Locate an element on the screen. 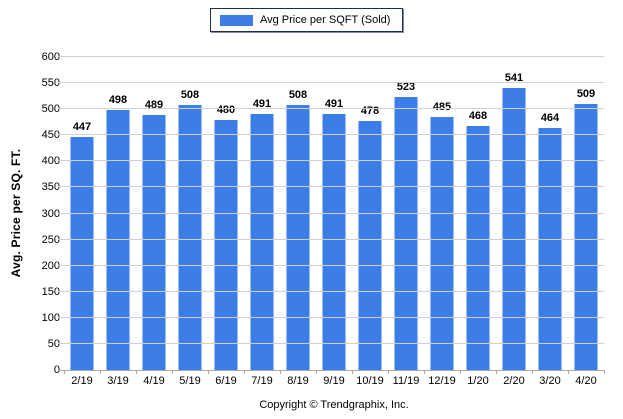  x-tick-label: 10/19 is located at coordinates (370, 381).